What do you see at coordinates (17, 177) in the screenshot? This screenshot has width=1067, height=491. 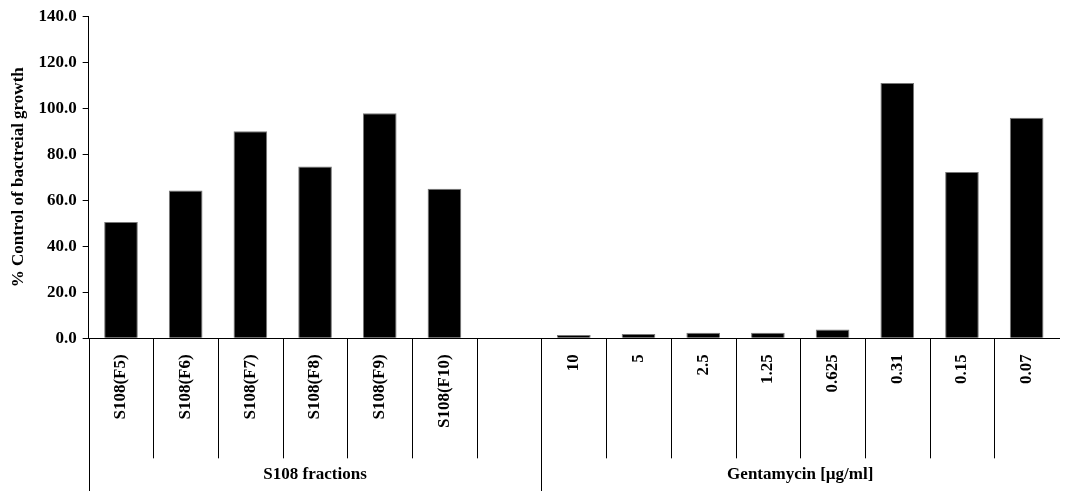 I see `y-axis-title: % Control of bactreial growth` at bounding box center [17, 177].